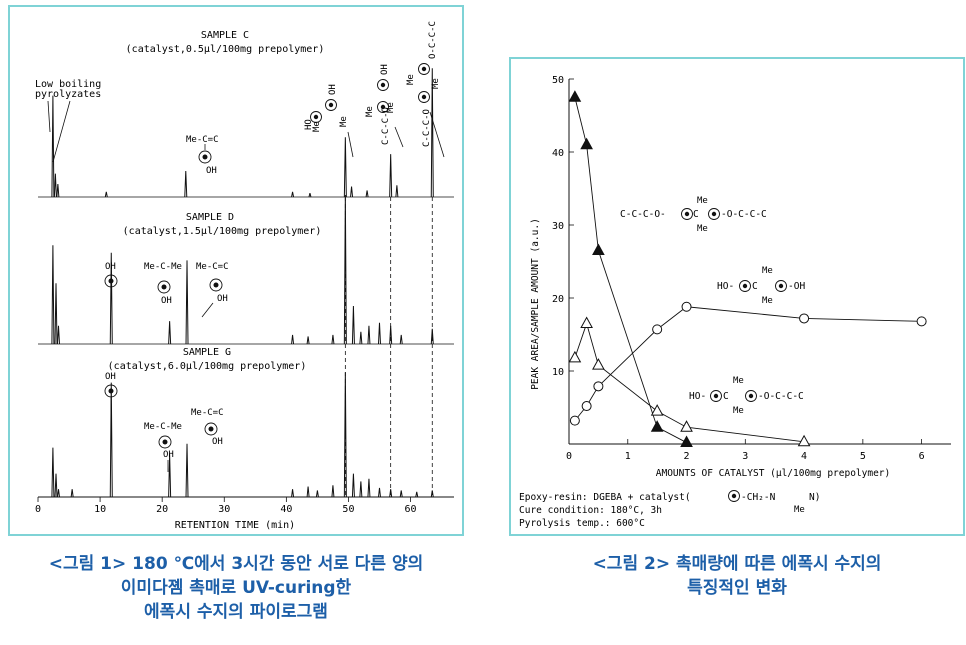 The height and width of the screenshot is (645, 966). I want to click on caption-line: 이미다졤 촉매로 UV-curing한, so click(236, 588).